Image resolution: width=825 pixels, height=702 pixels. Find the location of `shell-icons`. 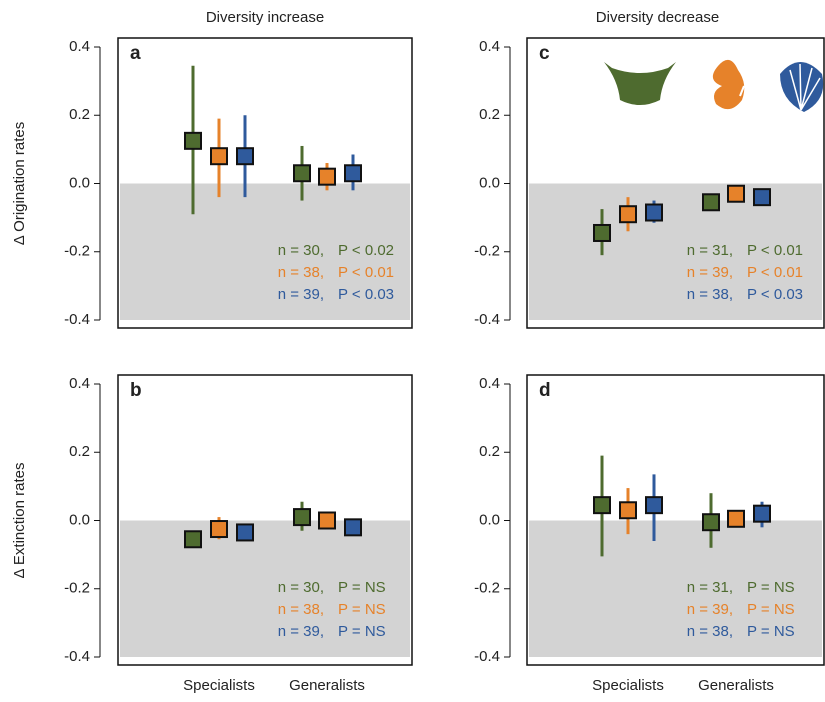

shell-icons is located at coordinates (714, 85).